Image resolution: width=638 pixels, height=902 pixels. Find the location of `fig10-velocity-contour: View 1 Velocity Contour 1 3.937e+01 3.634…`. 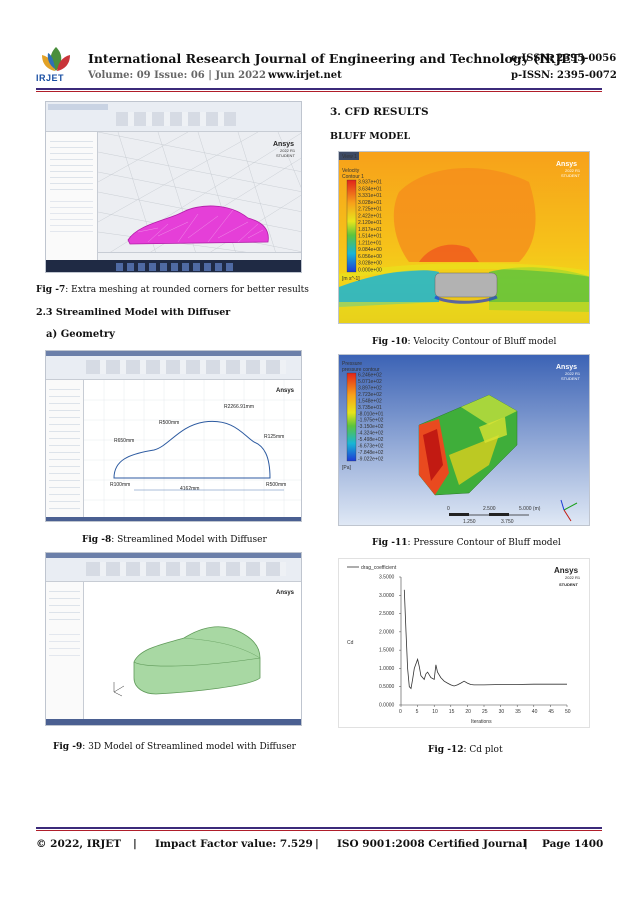

fig10-velocity-contour: View 1 Velocity Contour 1 3.937e+01 3.634… is located at coordinates (464, 237).